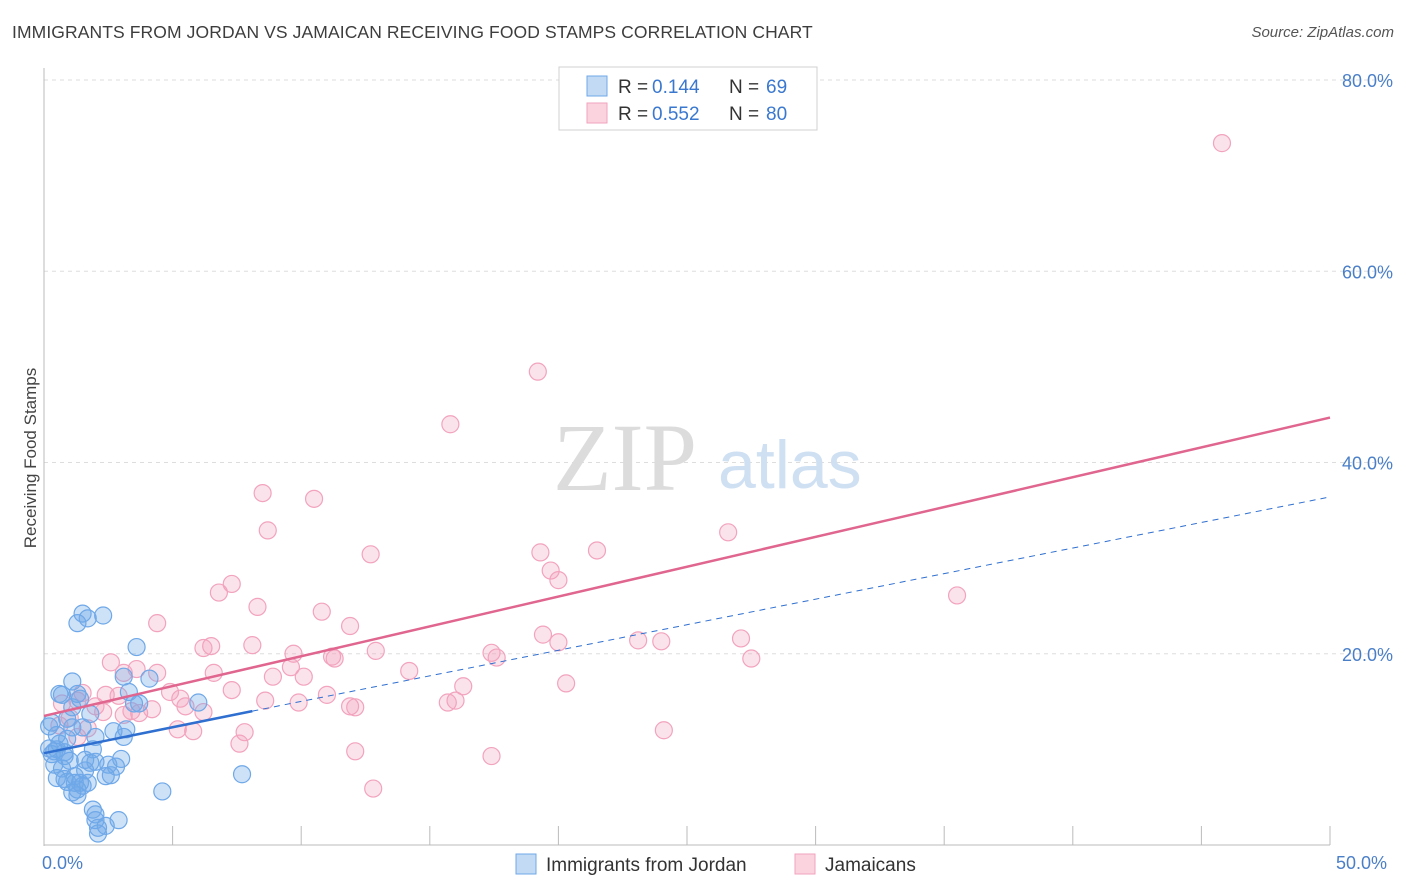 The height and width of the screenshot is (892, 1406). What do you see at coordinates (776, 87) in the screenshot?
I see `legend-n-value-1: 69` at bounding box center [776, 87].